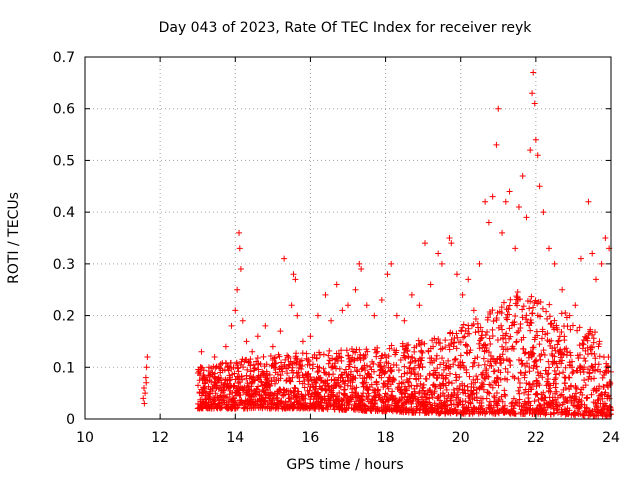 The width and height of the screenshot is (640, 480). What do you see at coordinates (64, 110) in the screenshot?
I see `y-tick-label: 0.6` at bounding box center [64, 110].